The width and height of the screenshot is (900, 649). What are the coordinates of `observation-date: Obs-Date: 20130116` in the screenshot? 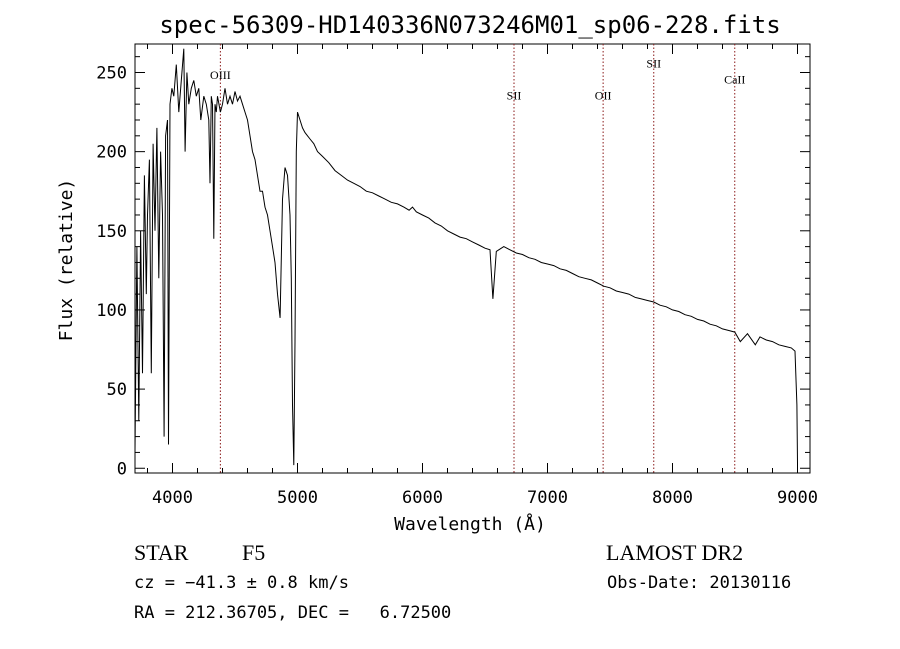 It's located at (699, 583).